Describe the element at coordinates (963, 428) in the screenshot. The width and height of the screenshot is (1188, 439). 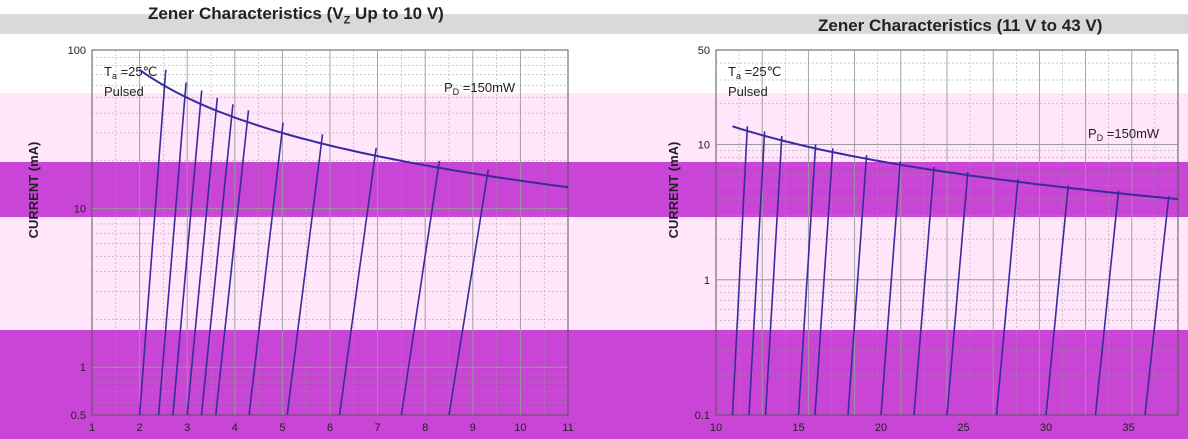
I see `x-tick-label: 25` at that location.